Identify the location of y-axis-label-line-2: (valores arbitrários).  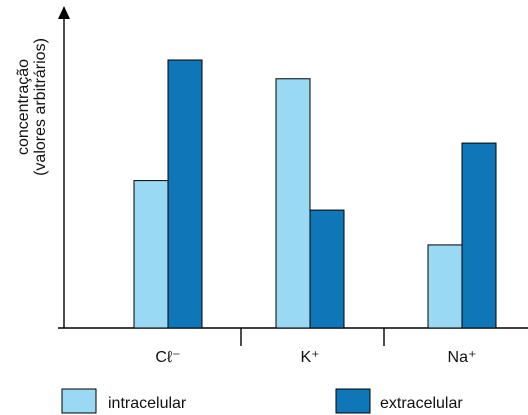
(40, 107).